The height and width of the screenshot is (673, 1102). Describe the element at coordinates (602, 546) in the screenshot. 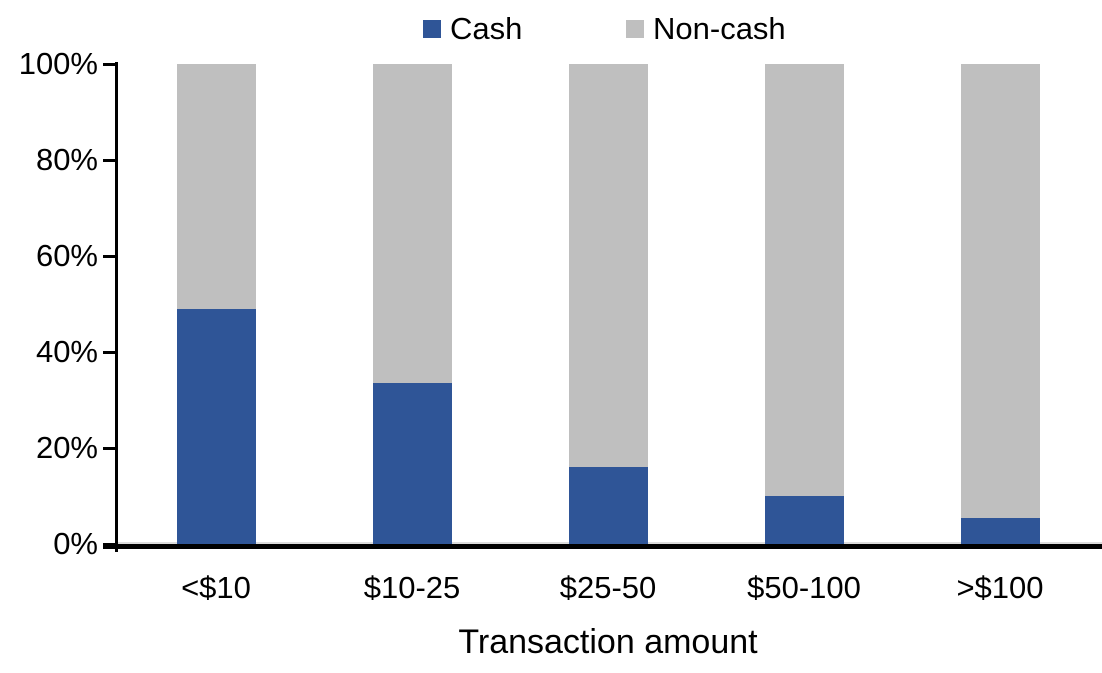

I see `x-axis-line` at that location.